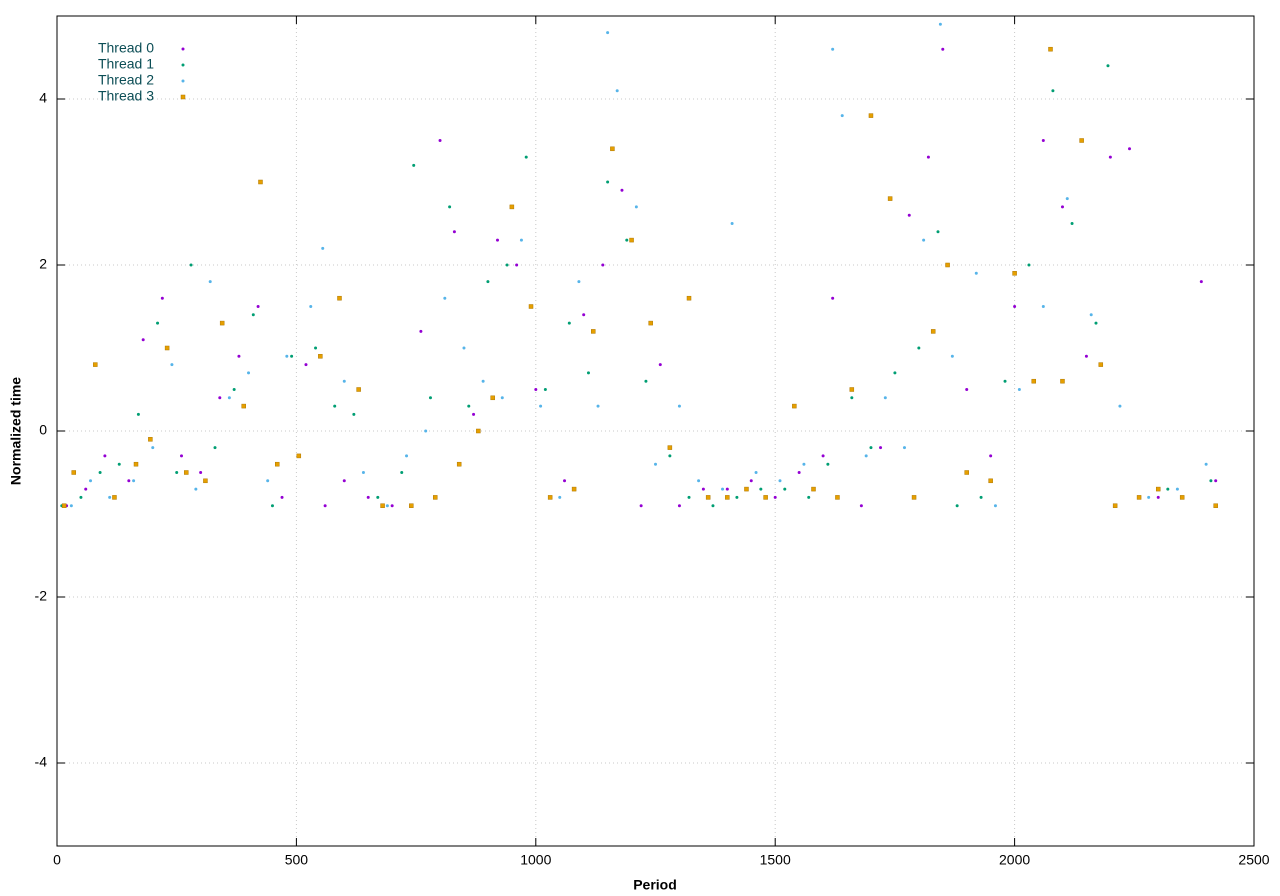 The width and height of the screenshot is (1280, 896). What do you see at coordinates (43, 98) in the screenshot?
I see `y-tick-label: 4` at bounding box center [43, 98].